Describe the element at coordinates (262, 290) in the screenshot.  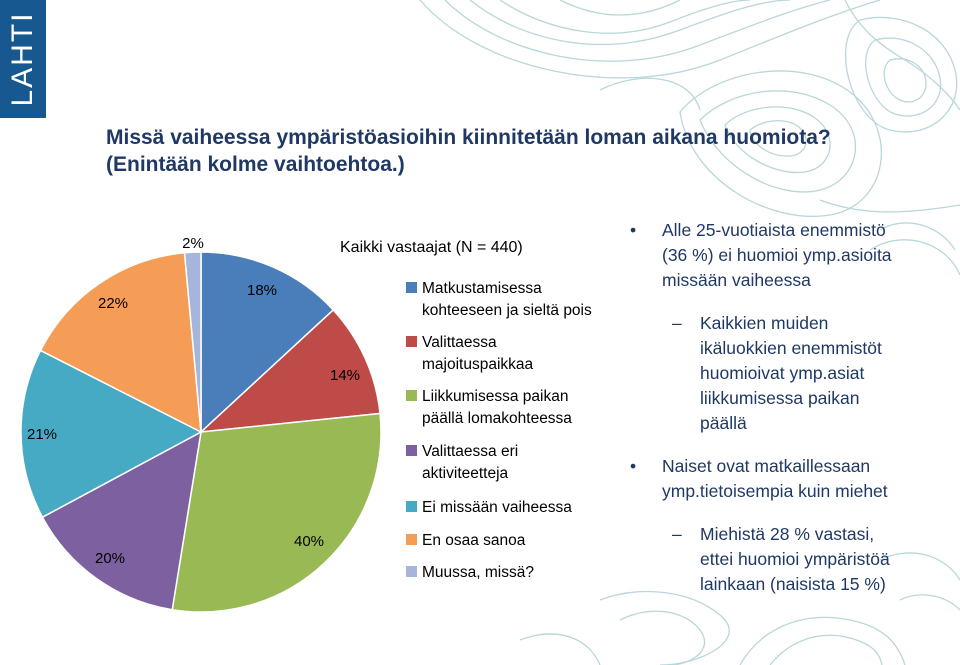
I see `slice-label-0: 18%` at that location.